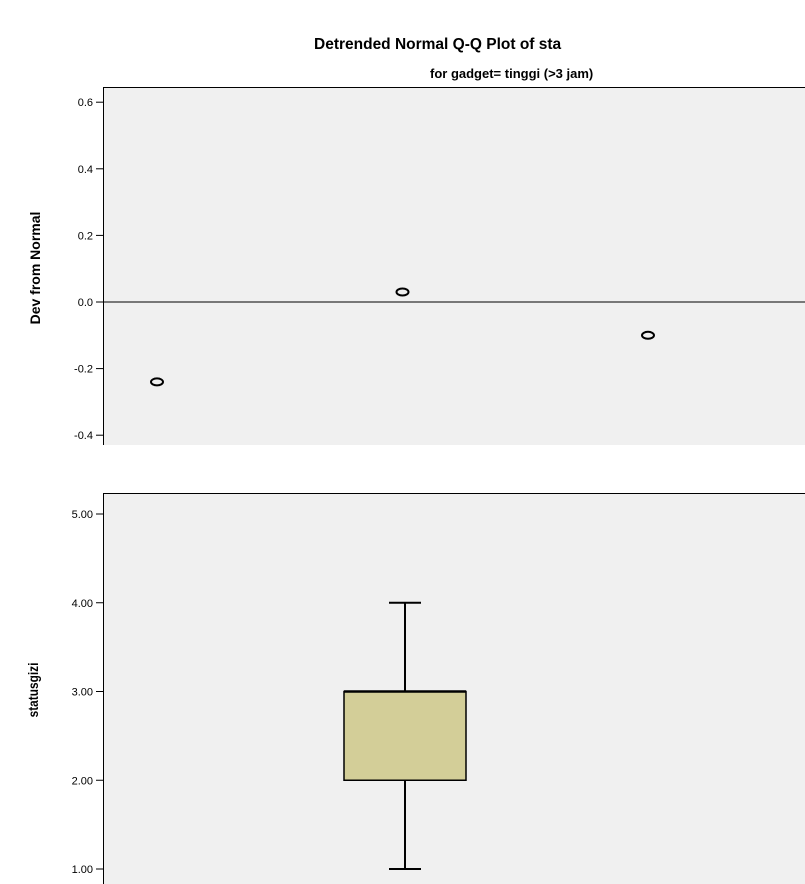  Describe the element at coordinates (511, 73) in the screenshot. I see `qq-plot-subtitle: for gadget= tinggi (>3 jam)` at that location.